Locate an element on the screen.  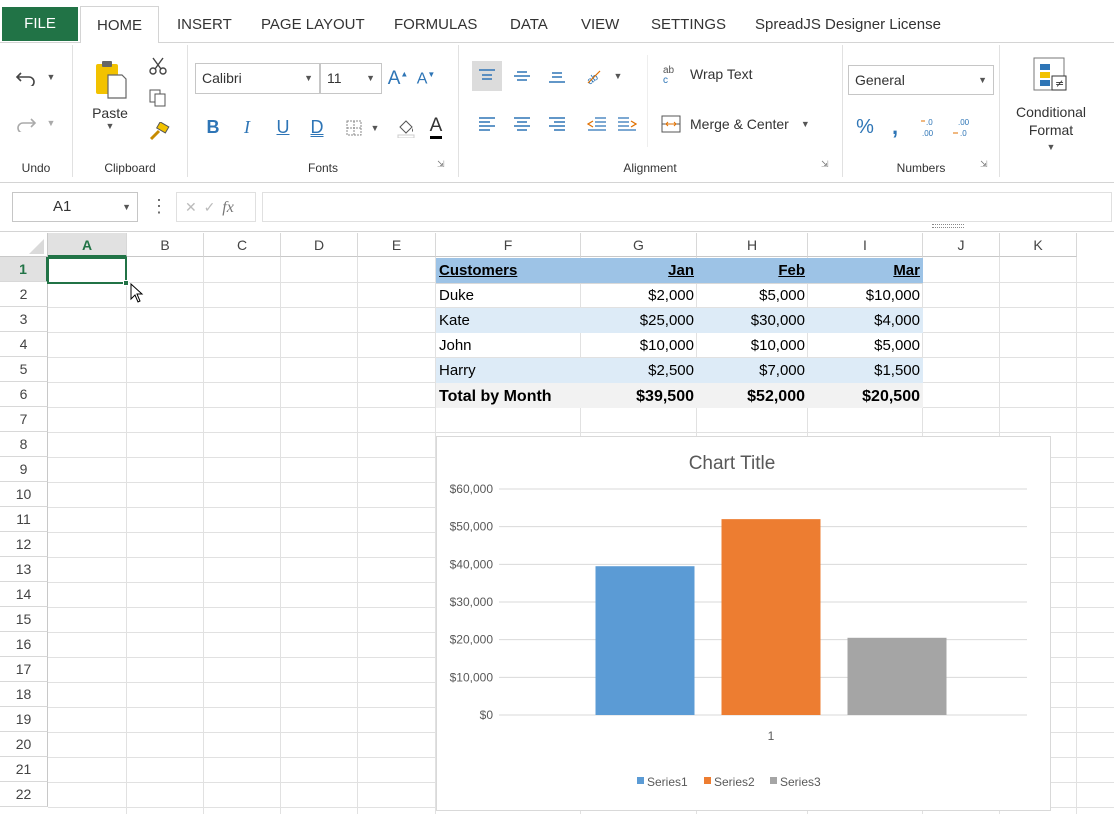
orientation-button: ab ▼ is located at coordinates (603, 76).